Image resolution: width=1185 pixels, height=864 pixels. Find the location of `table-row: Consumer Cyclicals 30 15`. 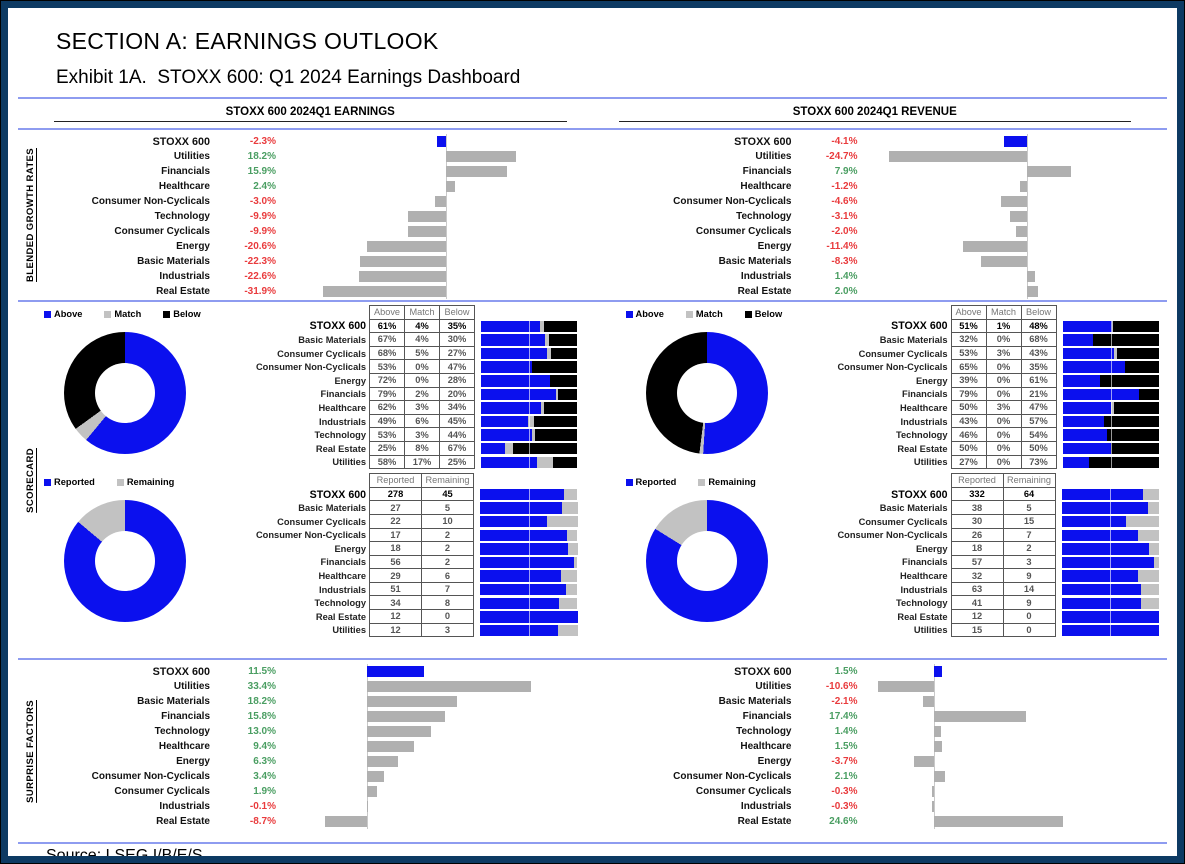

table-row: Consumer Cyclicals 30 15 is located at coordinates (990, 521).